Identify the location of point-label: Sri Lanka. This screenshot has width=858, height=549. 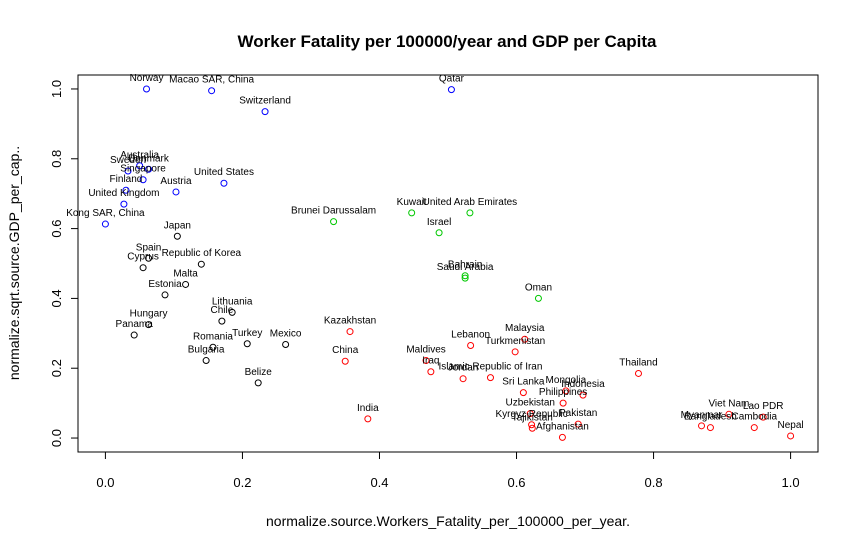
(523, 382).